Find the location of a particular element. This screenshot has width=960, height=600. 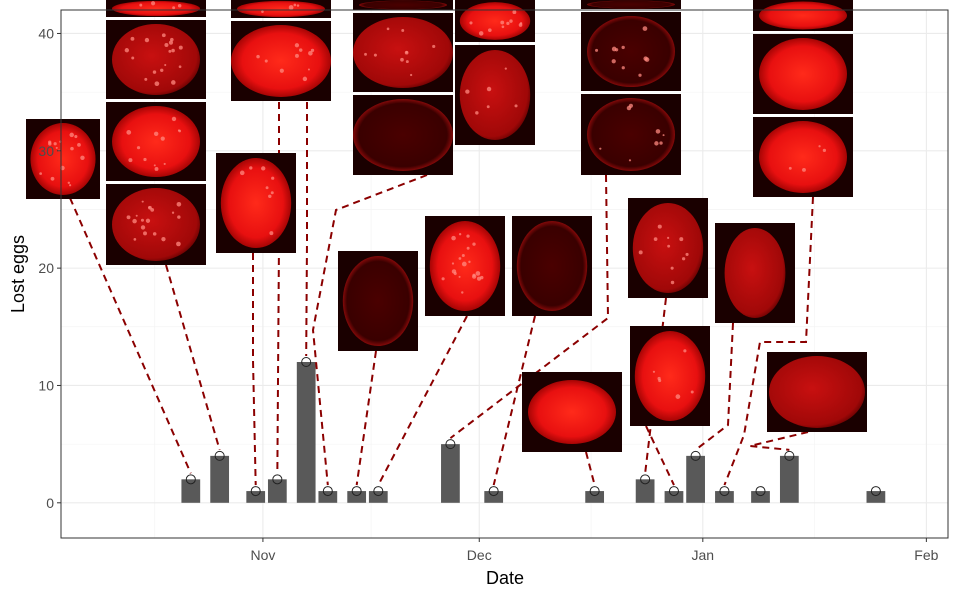

x-tick-label: Feb is located at coordinates (926, 555).